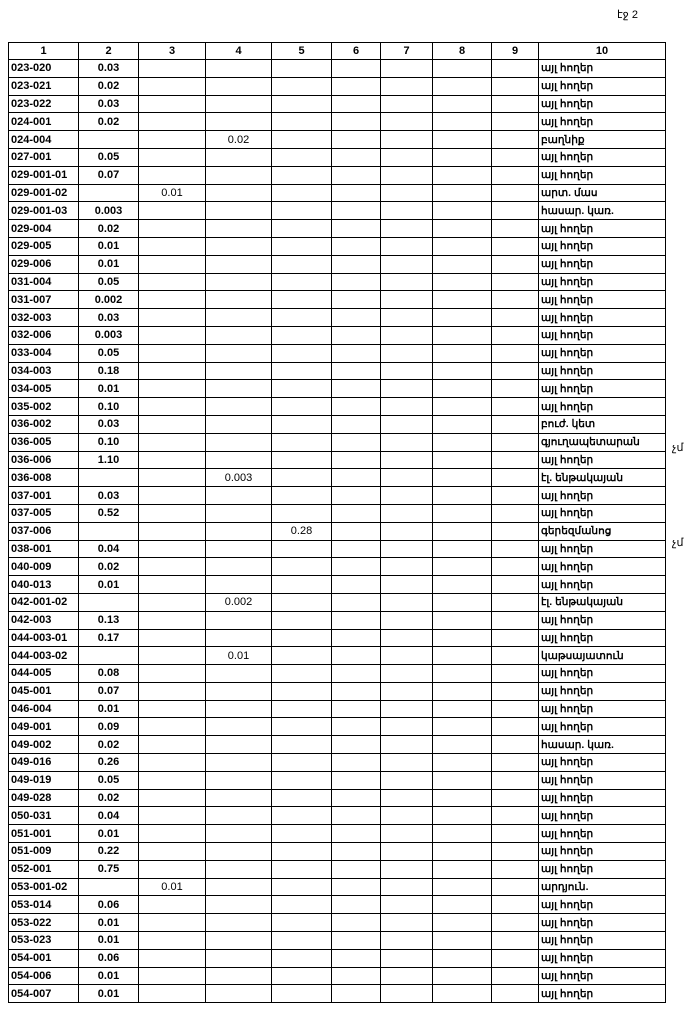 Image resolution: width=697 pixels, height=1029 pixels. Describe the element at coordinates (43, 424) in the screenshot. I see `parcel-code-cell: 036-002` at that location.